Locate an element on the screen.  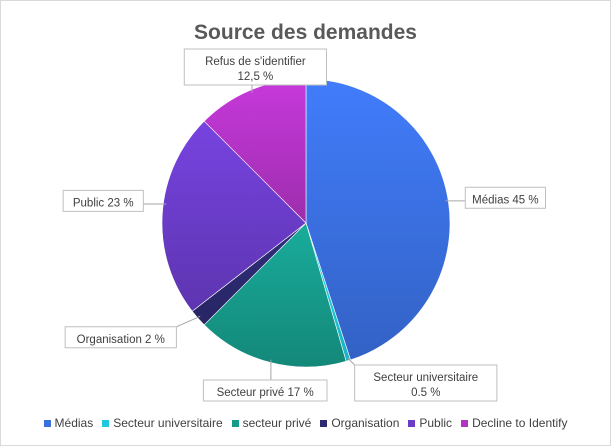
legend-swatch-organisation is located at coordinates (324, 423).